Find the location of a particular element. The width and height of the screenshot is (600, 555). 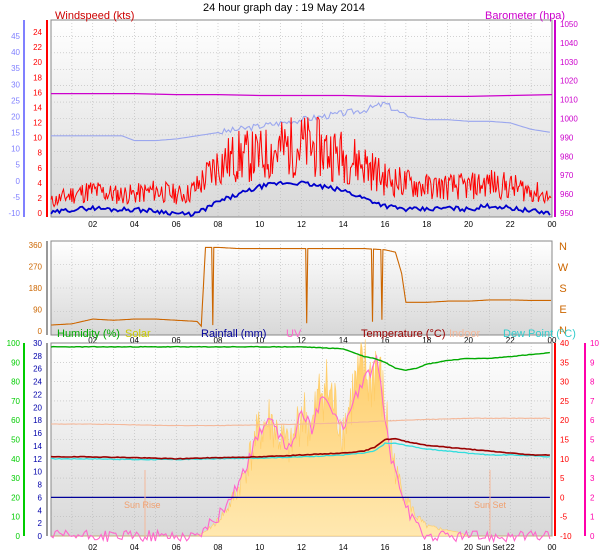

barometer-tick: 1010 is located at coordinates (569, 100).